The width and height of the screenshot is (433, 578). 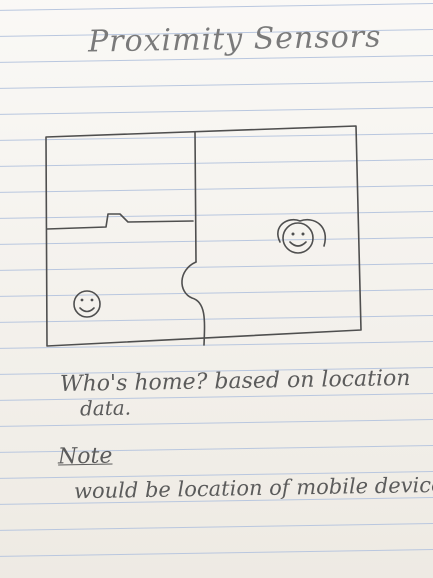 I want to click on question-continued: data., so click(x=105, y=408).